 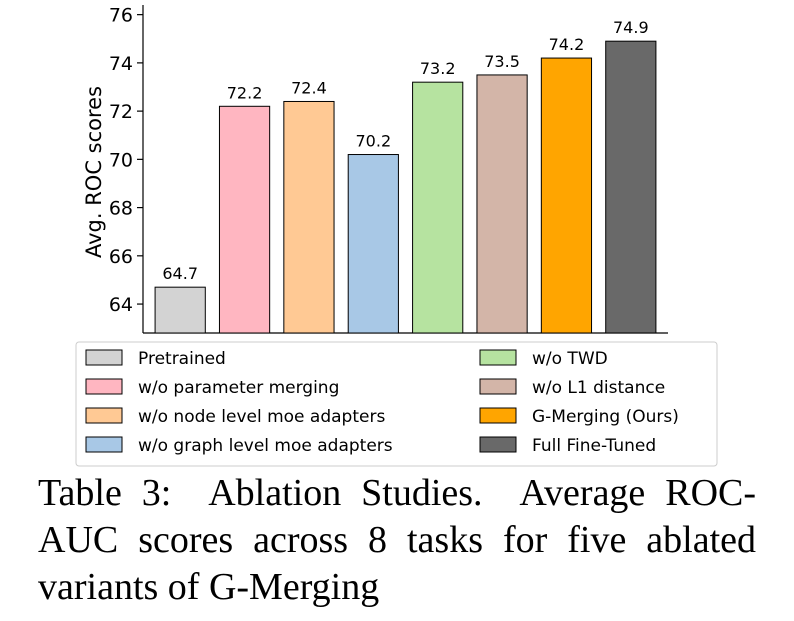 I want to click on bar-full-fine-tuned, so click(x=631, y=187).